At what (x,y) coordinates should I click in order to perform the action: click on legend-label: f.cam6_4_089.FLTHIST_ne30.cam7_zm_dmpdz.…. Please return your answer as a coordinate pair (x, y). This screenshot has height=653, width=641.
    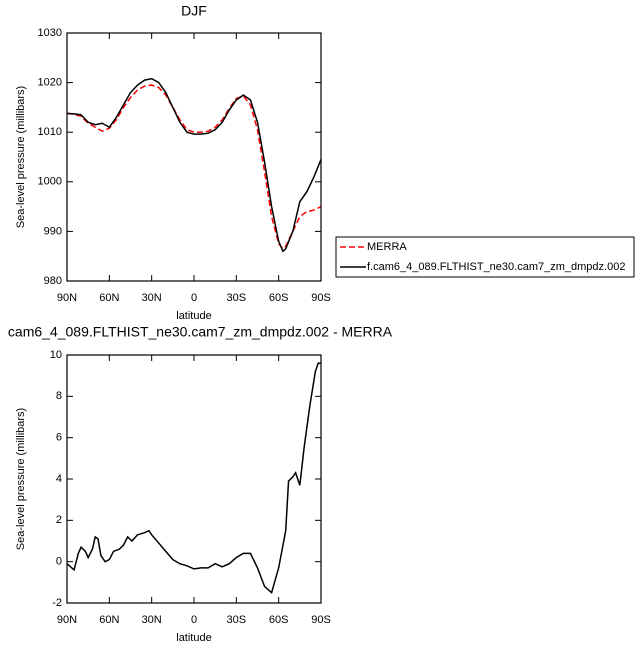
    Looking at the image, I should click on (496, 267).